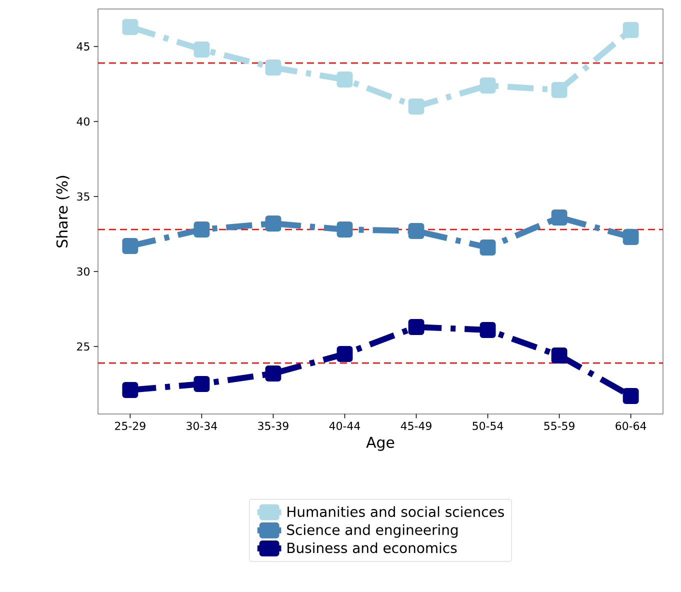 This screenshot has width=681, height=592. Describe the element at coordinates (396, 512) in the screenshot. I see `legend-label: Humanities and social sciences` at that location.